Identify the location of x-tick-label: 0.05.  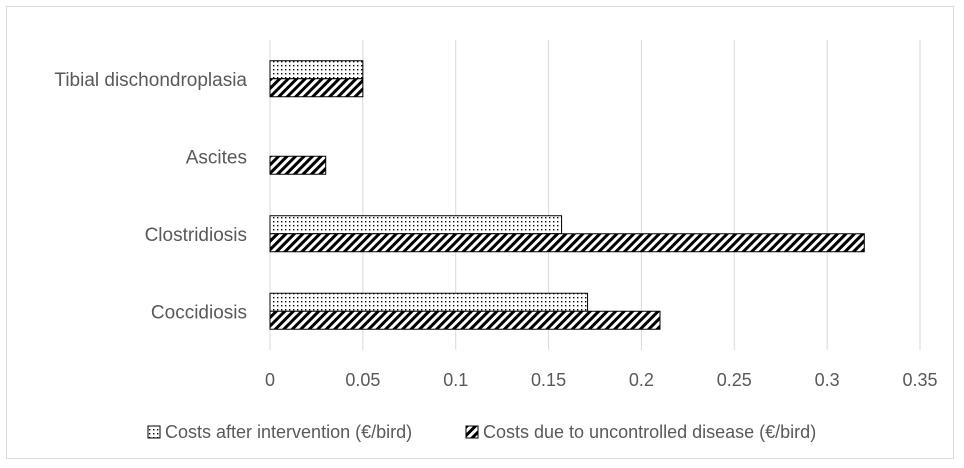
(362, 380).